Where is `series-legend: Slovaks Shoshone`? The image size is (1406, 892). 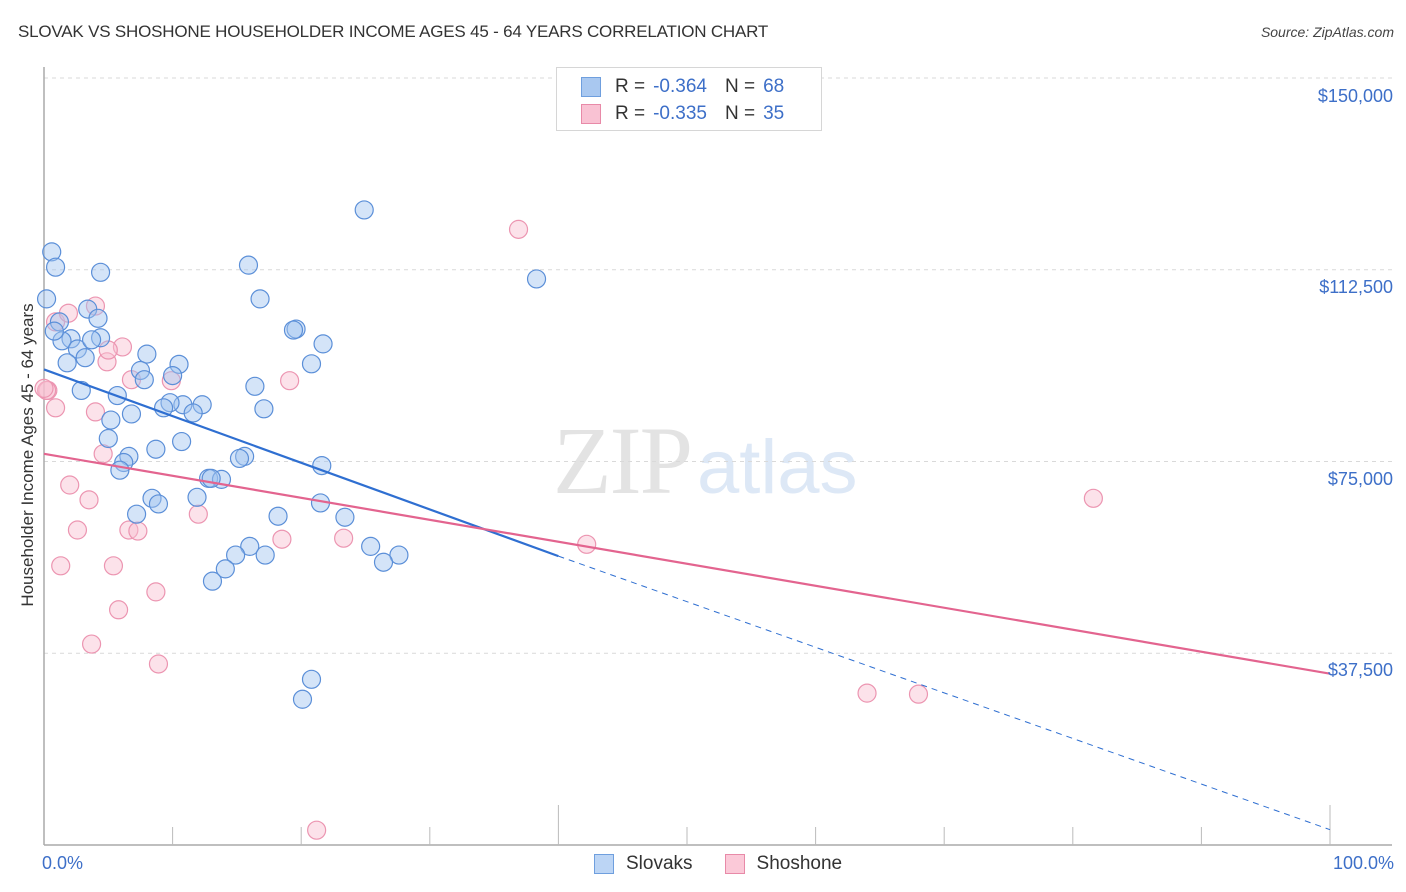
series-legend: Slovaks Shoshone is located at coordinates (734, 864).